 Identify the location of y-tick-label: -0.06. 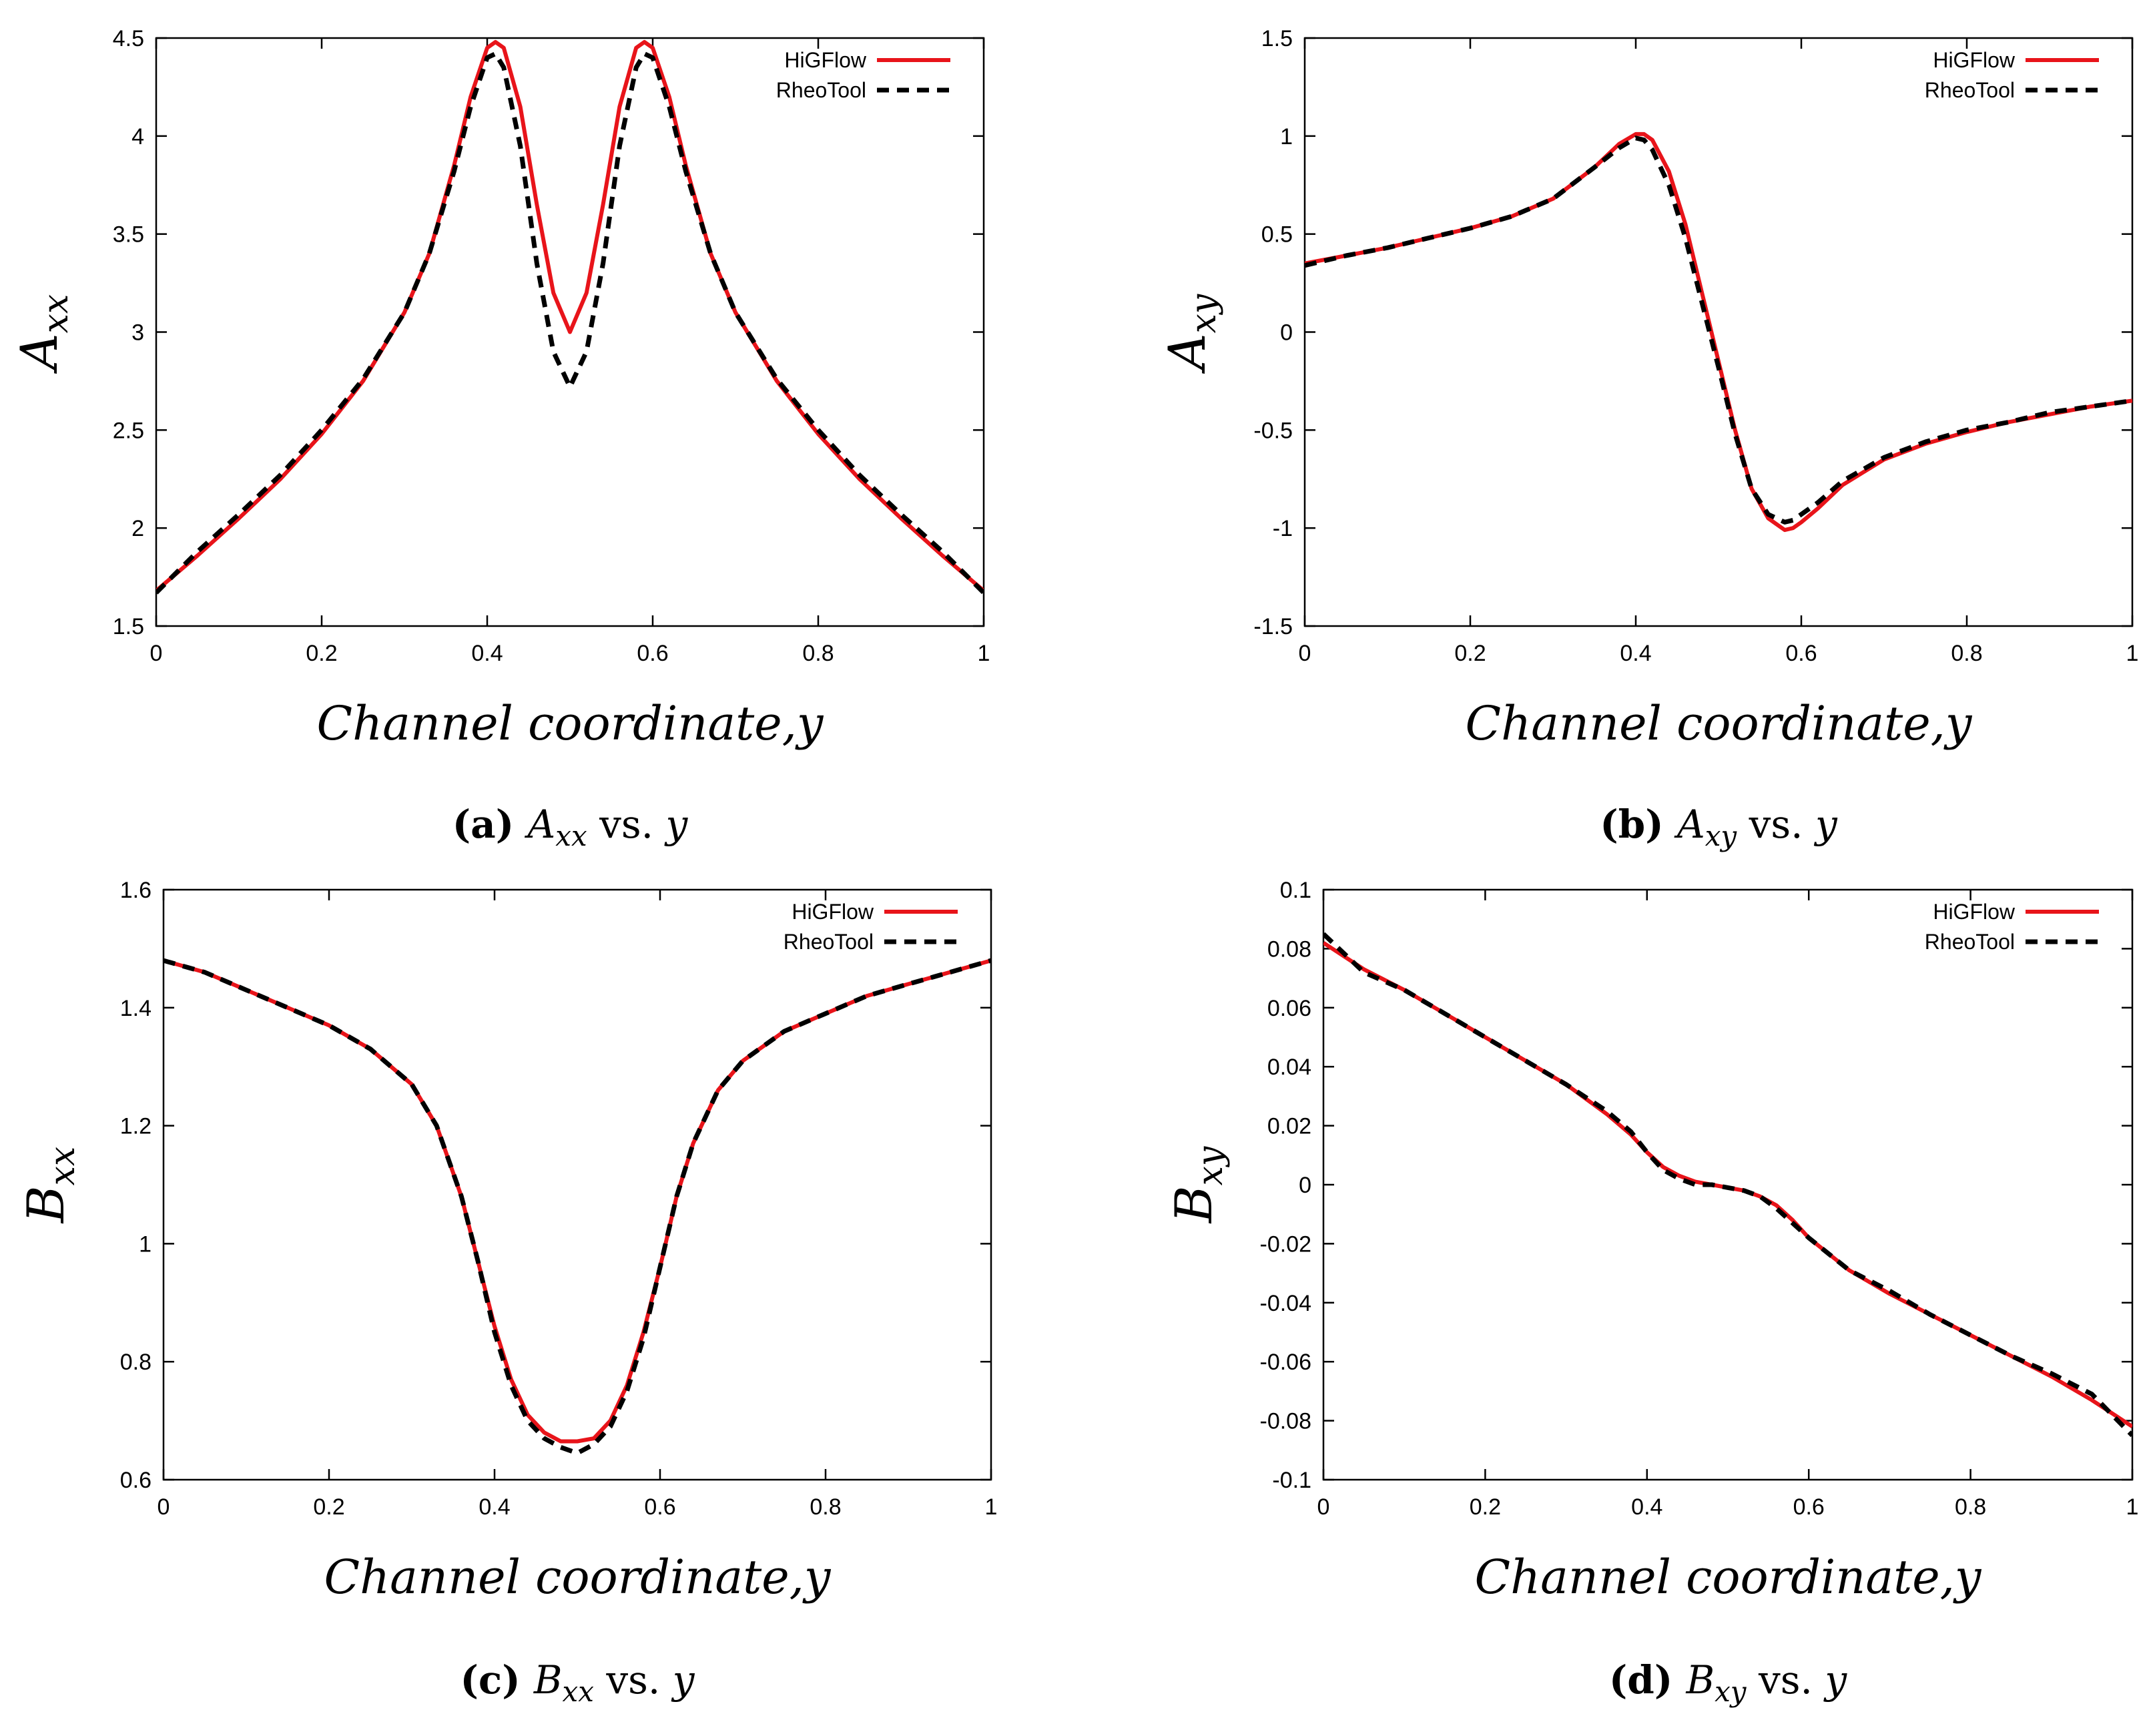
(1286, 1362).